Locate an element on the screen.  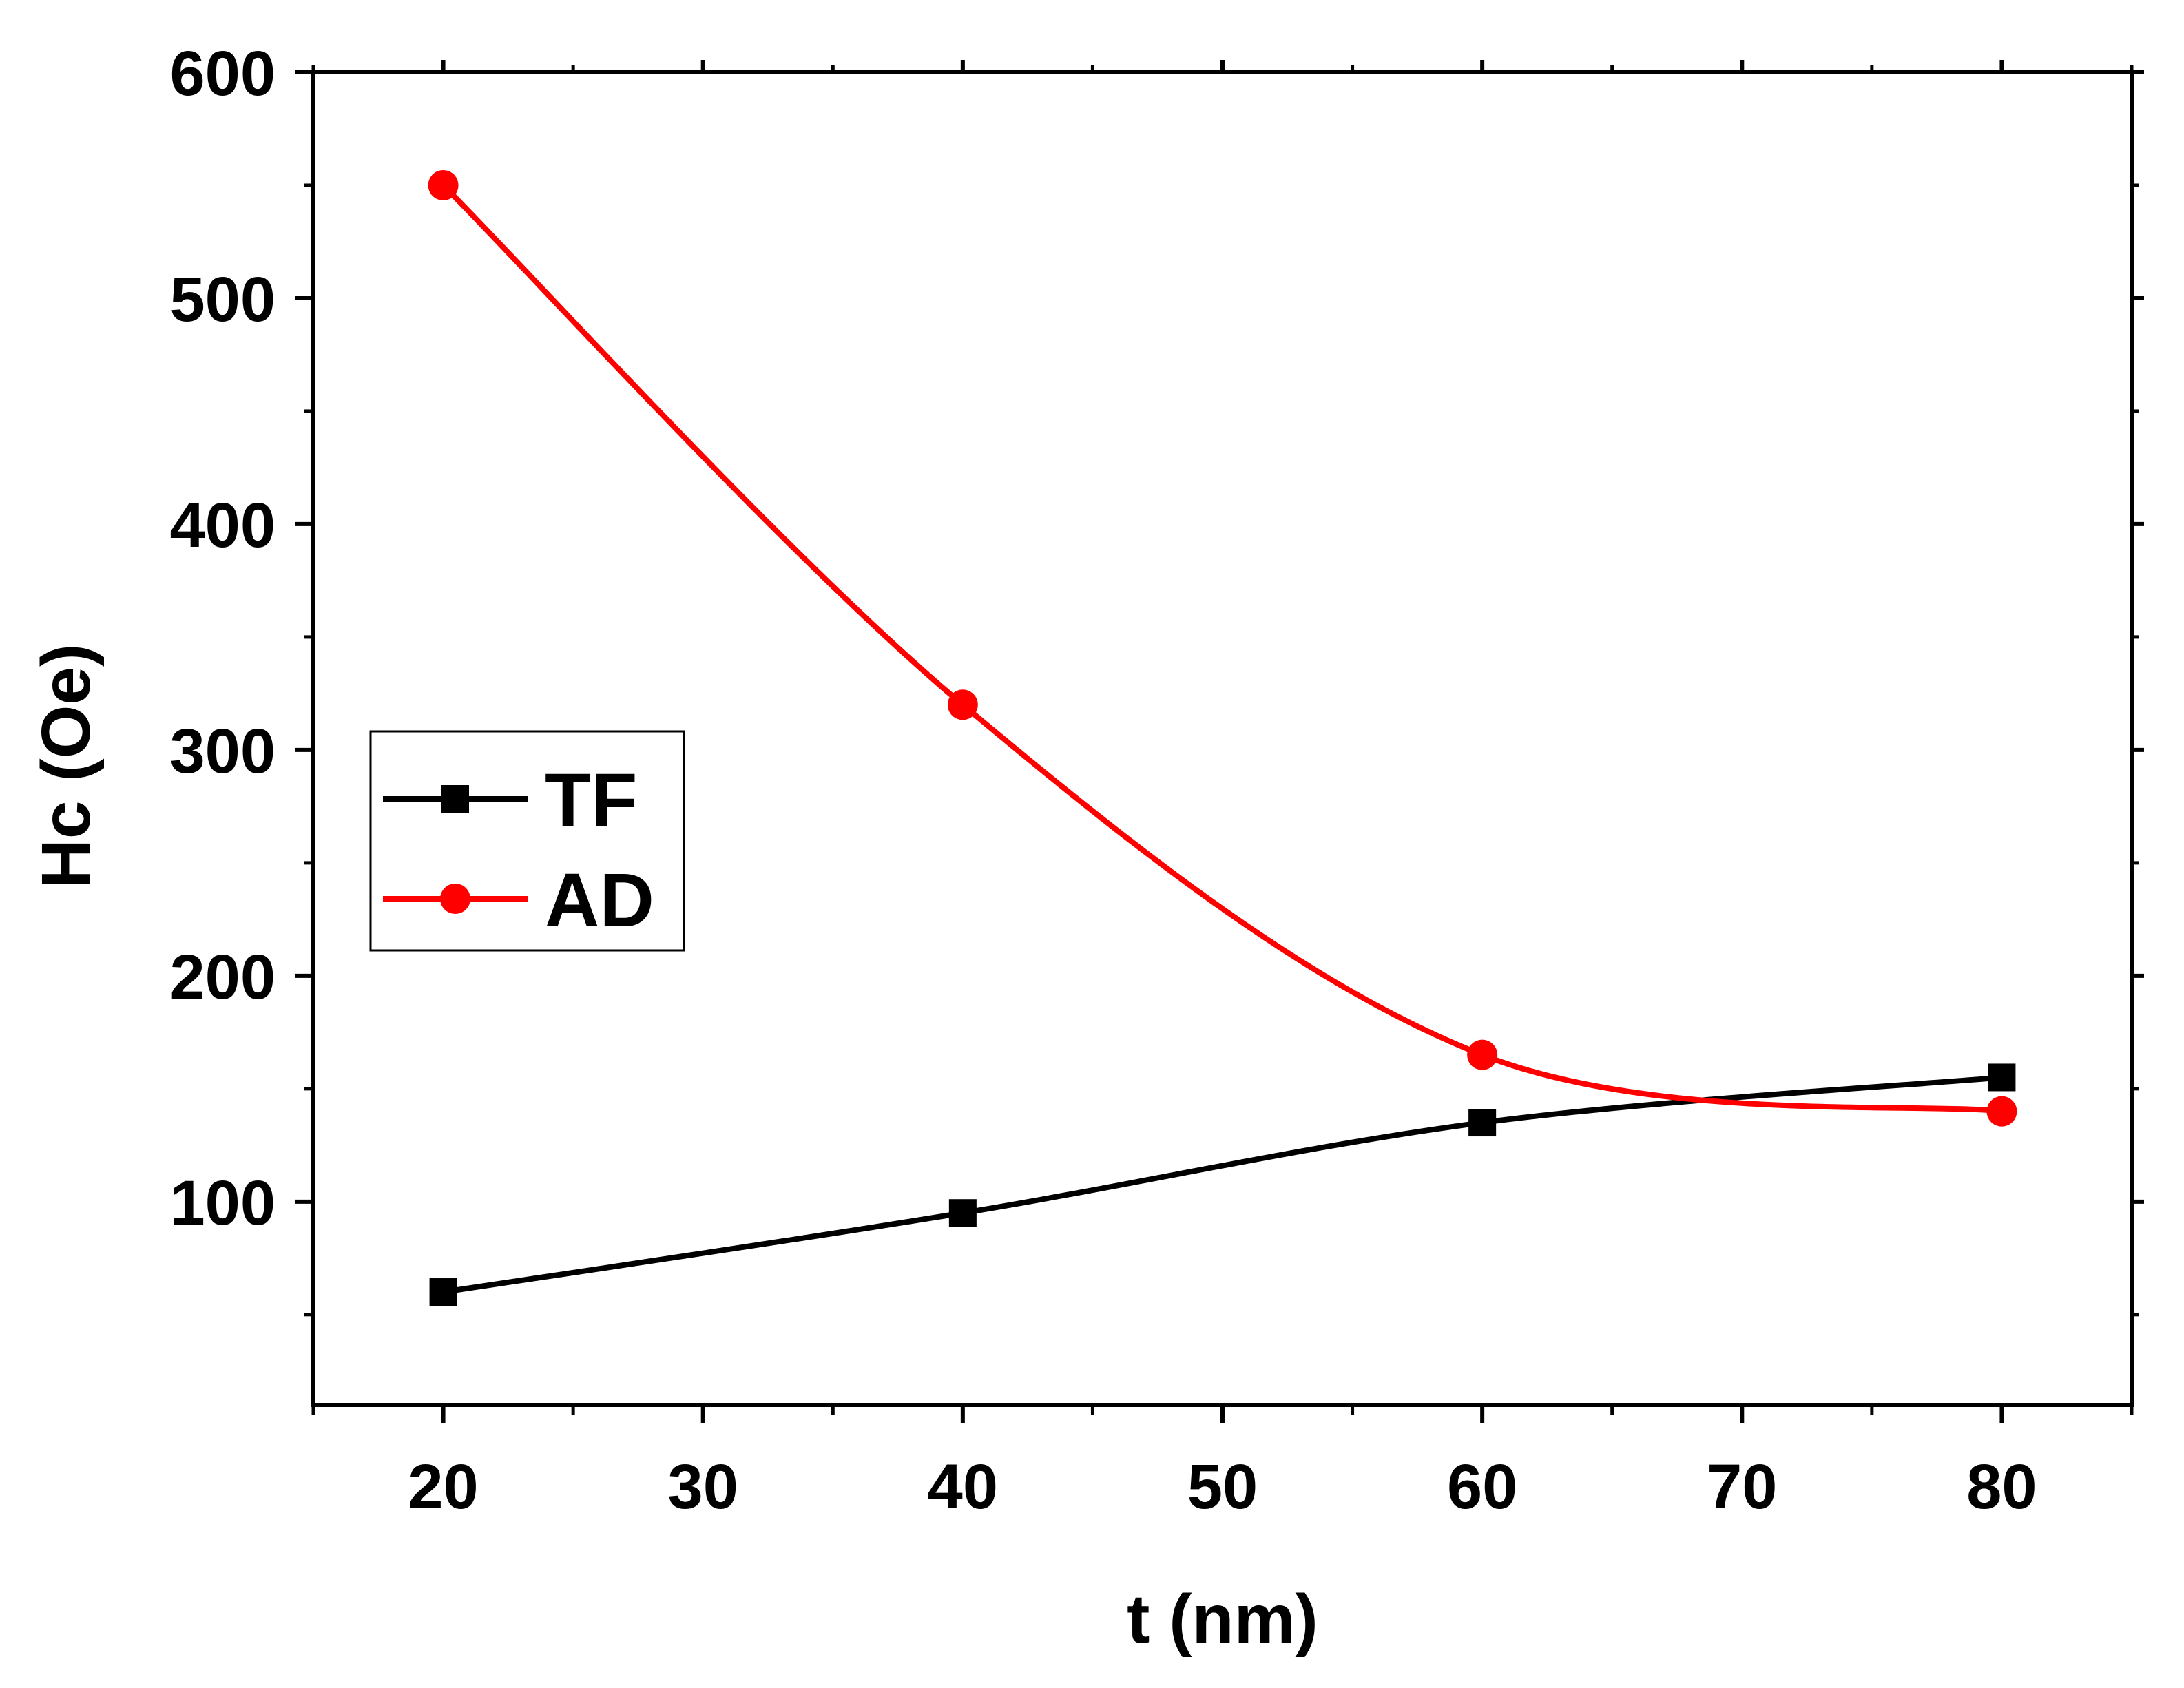
y-axis-title: Hc (Oe) is located at coordinates (66, 767).